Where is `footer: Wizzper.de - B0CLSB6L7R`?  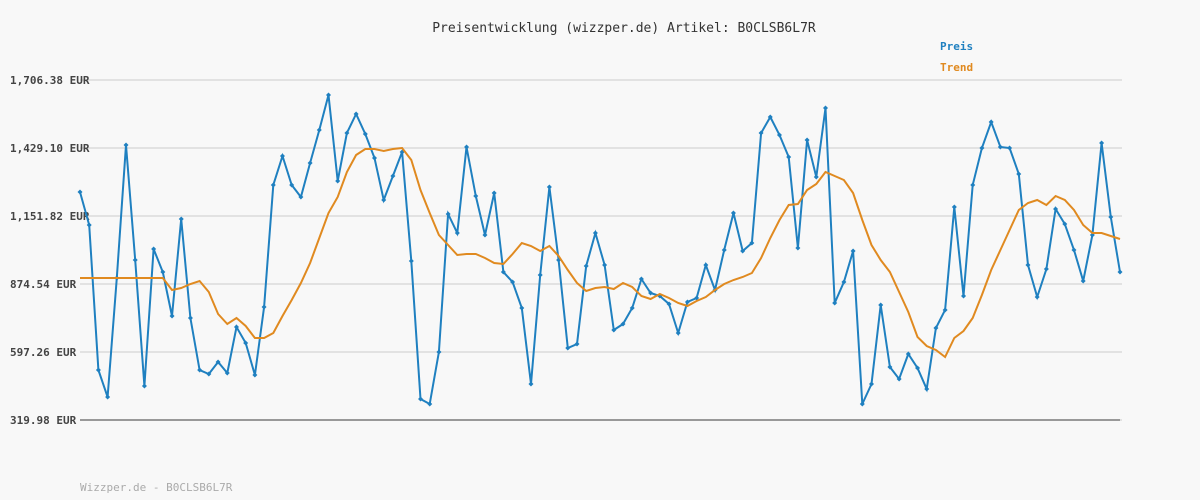
footer: Wizzper.de - B0CLSB6L7R is located at coordinates (156, 487).